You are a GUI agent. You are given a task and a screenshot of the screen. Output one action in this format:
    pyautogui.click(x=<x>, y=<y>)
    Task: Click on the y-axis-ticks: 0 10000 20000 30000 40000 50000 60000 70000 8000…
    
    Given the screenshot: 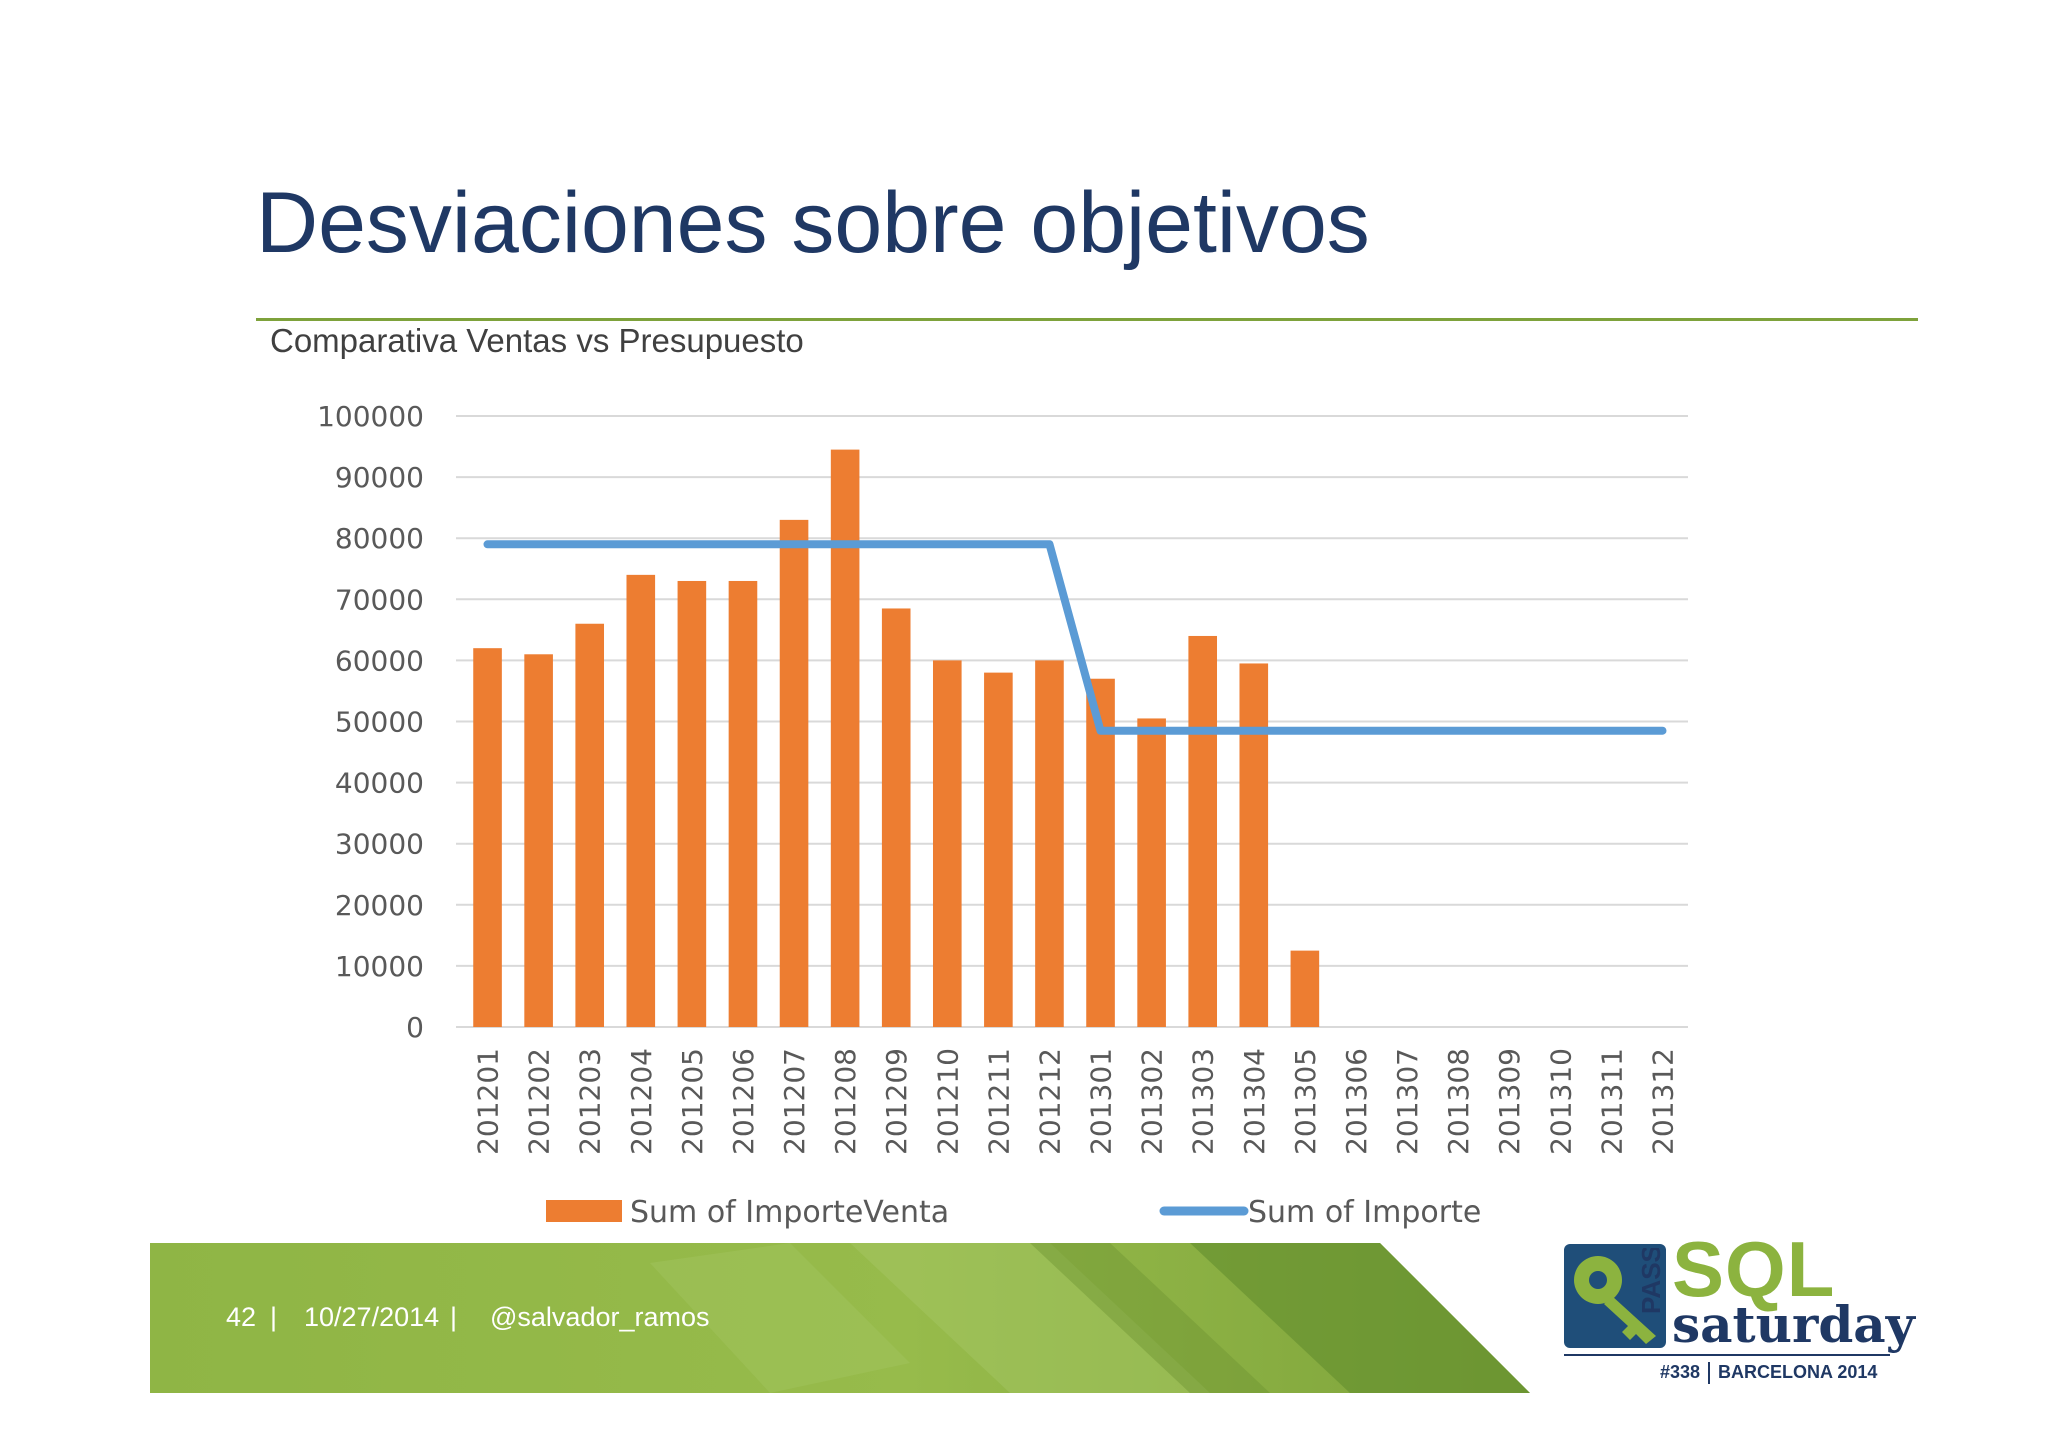 What is the action you would take?
    pyautogui.click(x=370, y=722)
    